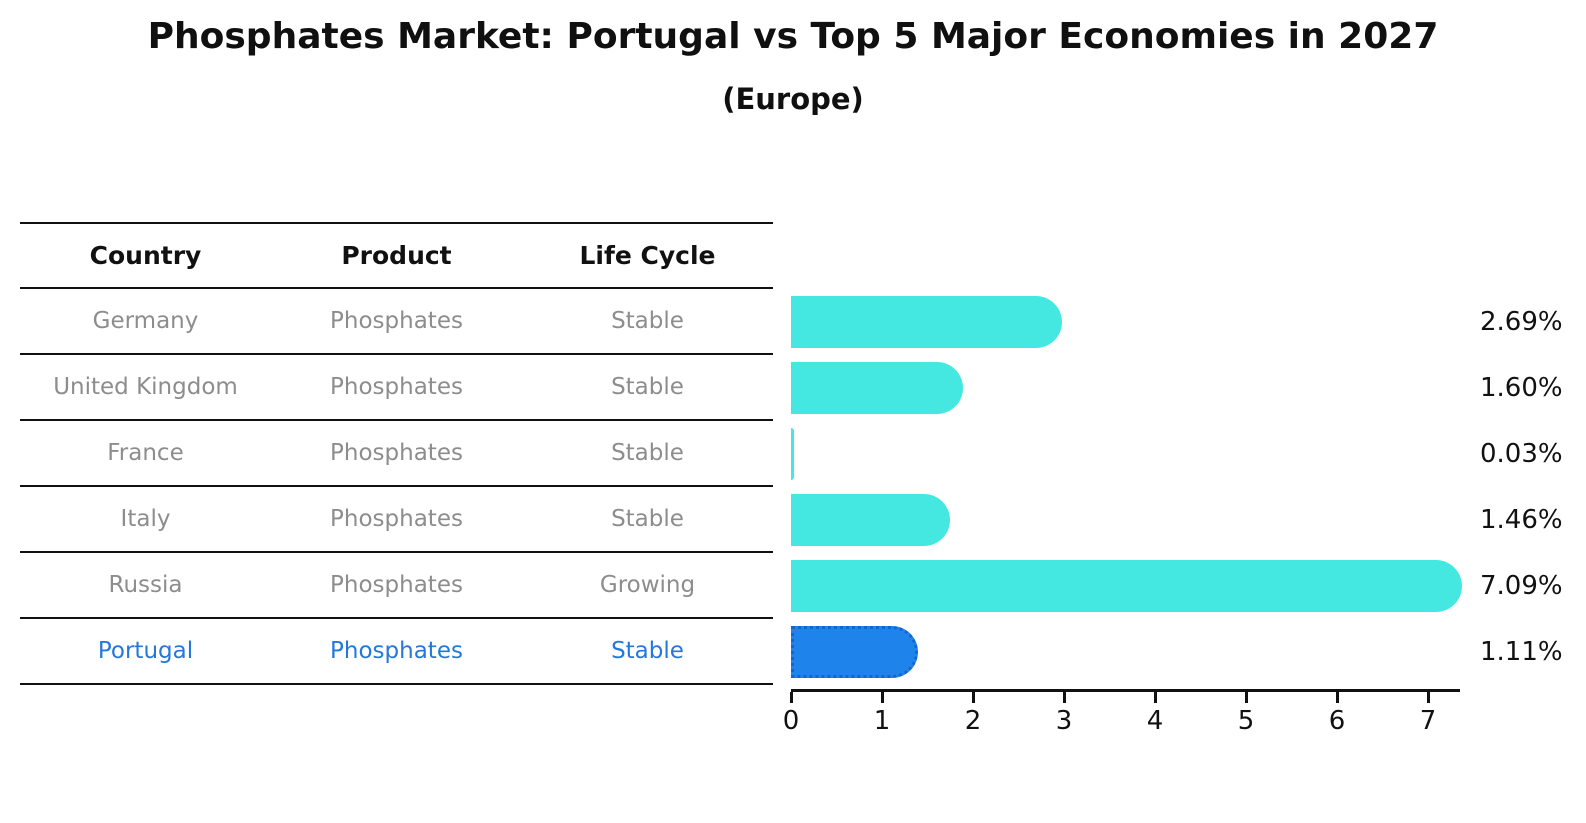 The image size is (1586, 823). I want to click on bar-value-label: 1.60%, so click(1521, 388).